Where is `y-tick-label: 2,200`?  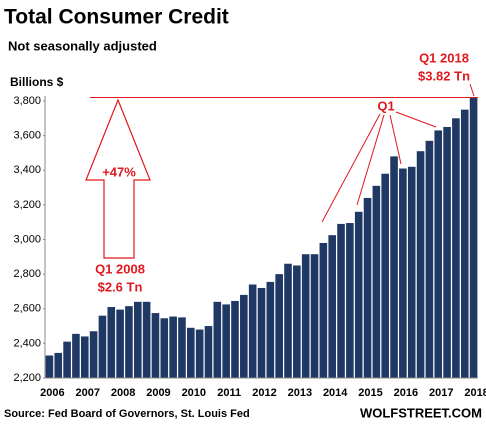 y-tick-label: 2,200 is located at coordinates (27, 378).